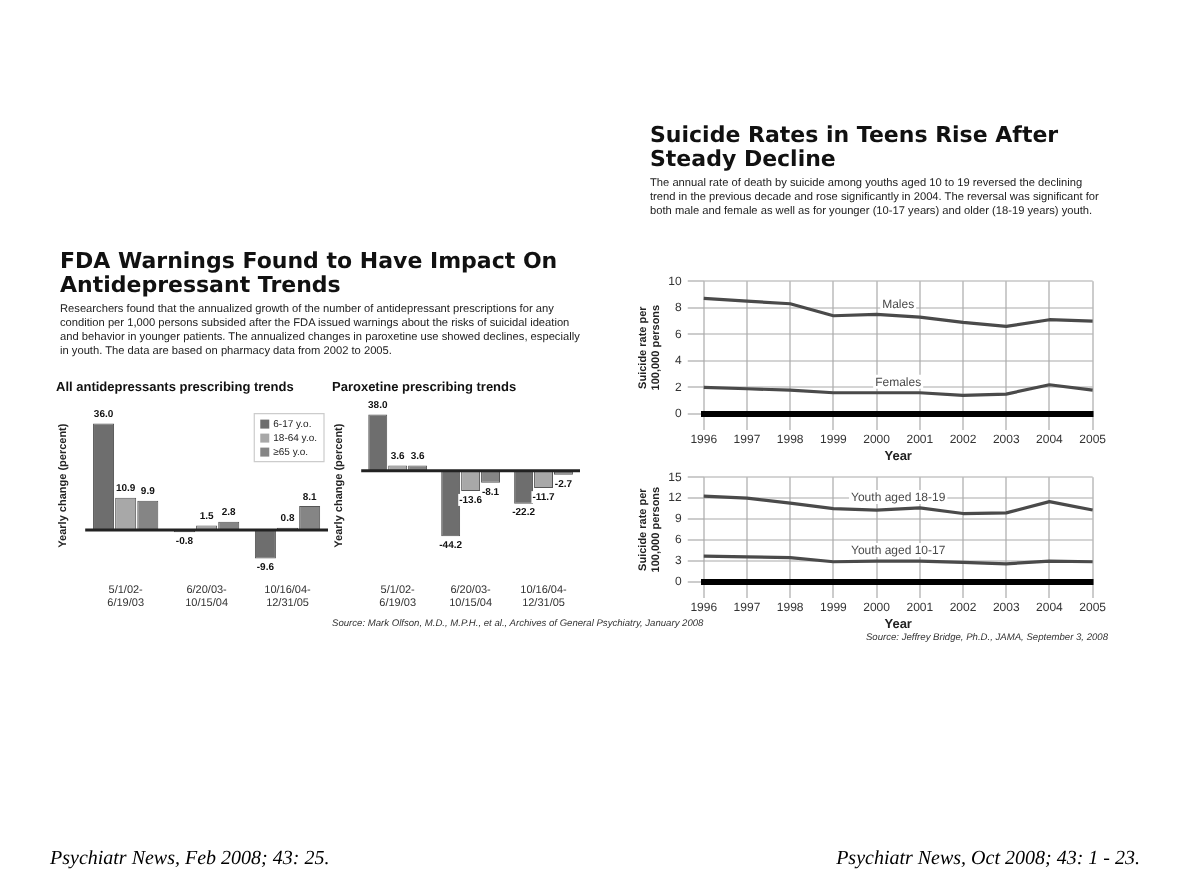 The height and width of the screenshot is (892, 1178). What do you see at coordinates (190, 859) in the screenshot?
I see `text: Psychiatr News, Feb 2008; 43: 25.` at bounding box center [190, 859].